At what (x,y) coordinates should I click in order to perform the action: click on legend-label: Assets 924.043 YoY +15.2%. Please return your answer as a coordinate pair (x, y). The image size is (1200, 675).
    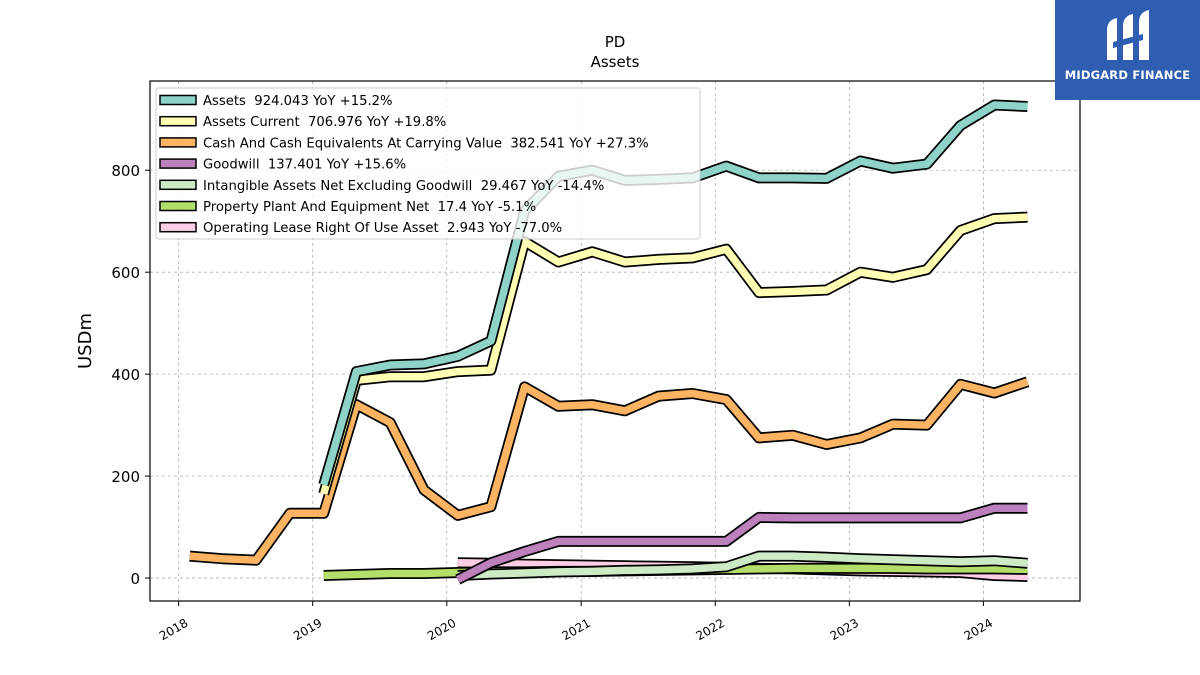
    Looking at the image, I should click on (298, 101).